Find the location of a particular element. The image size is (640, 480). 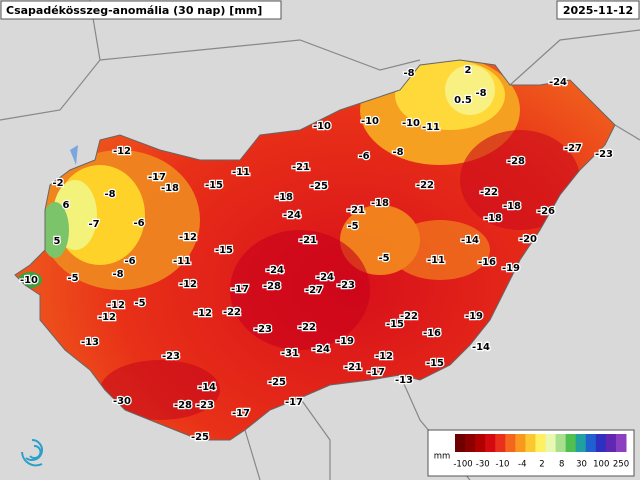

date-box is located at coordinates (598, 10).